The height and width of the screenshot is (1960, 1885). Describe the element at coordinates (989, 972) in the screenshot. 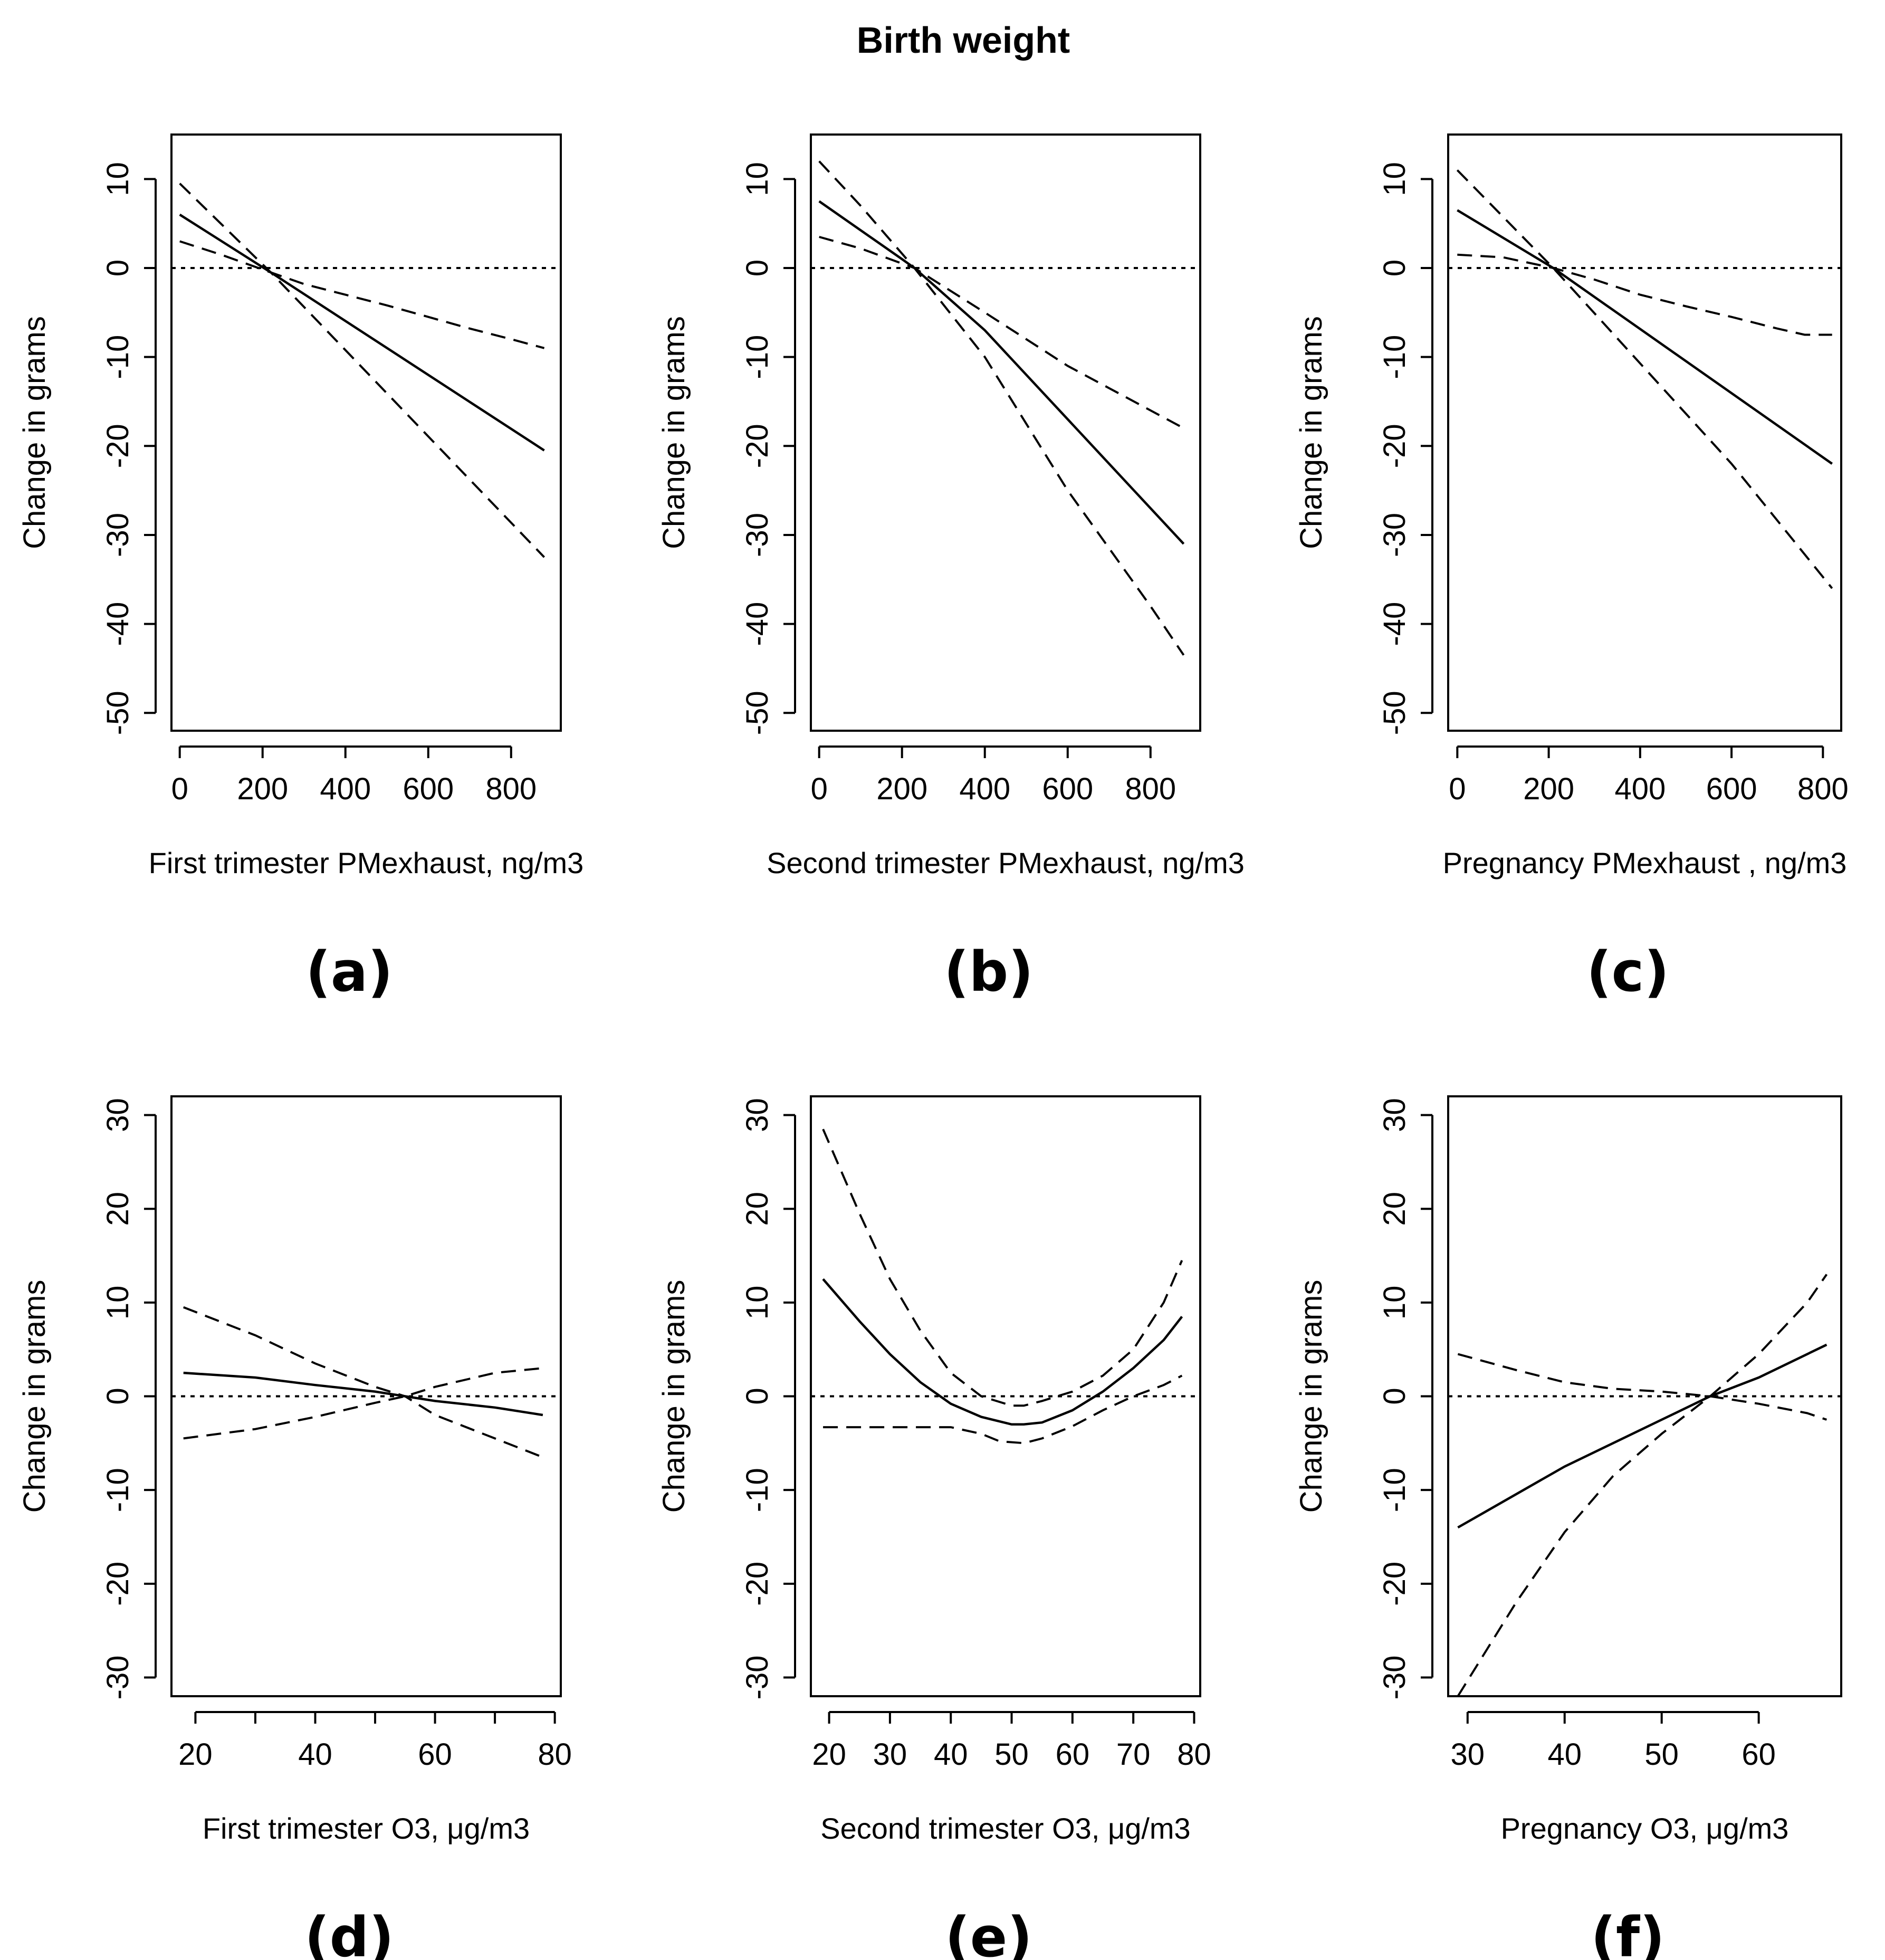

I see `panel-label: (b)` at that location.